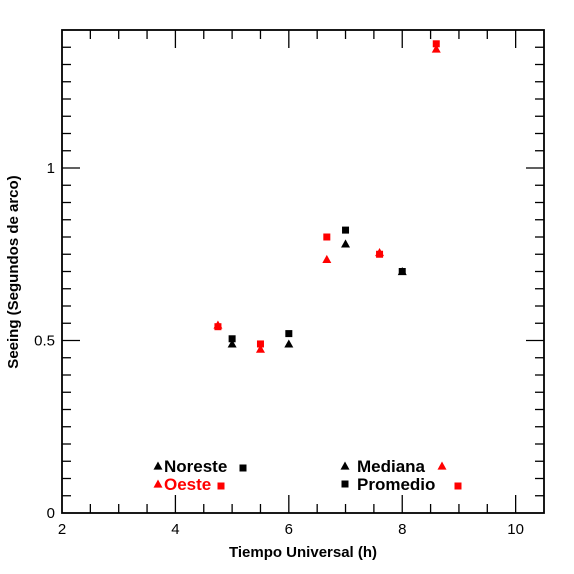 This screenshot has height=574, width=574. Describe the element at coordinates (458, 486) in the screenshot. I see `legend-marker-promedio-right` at that location.